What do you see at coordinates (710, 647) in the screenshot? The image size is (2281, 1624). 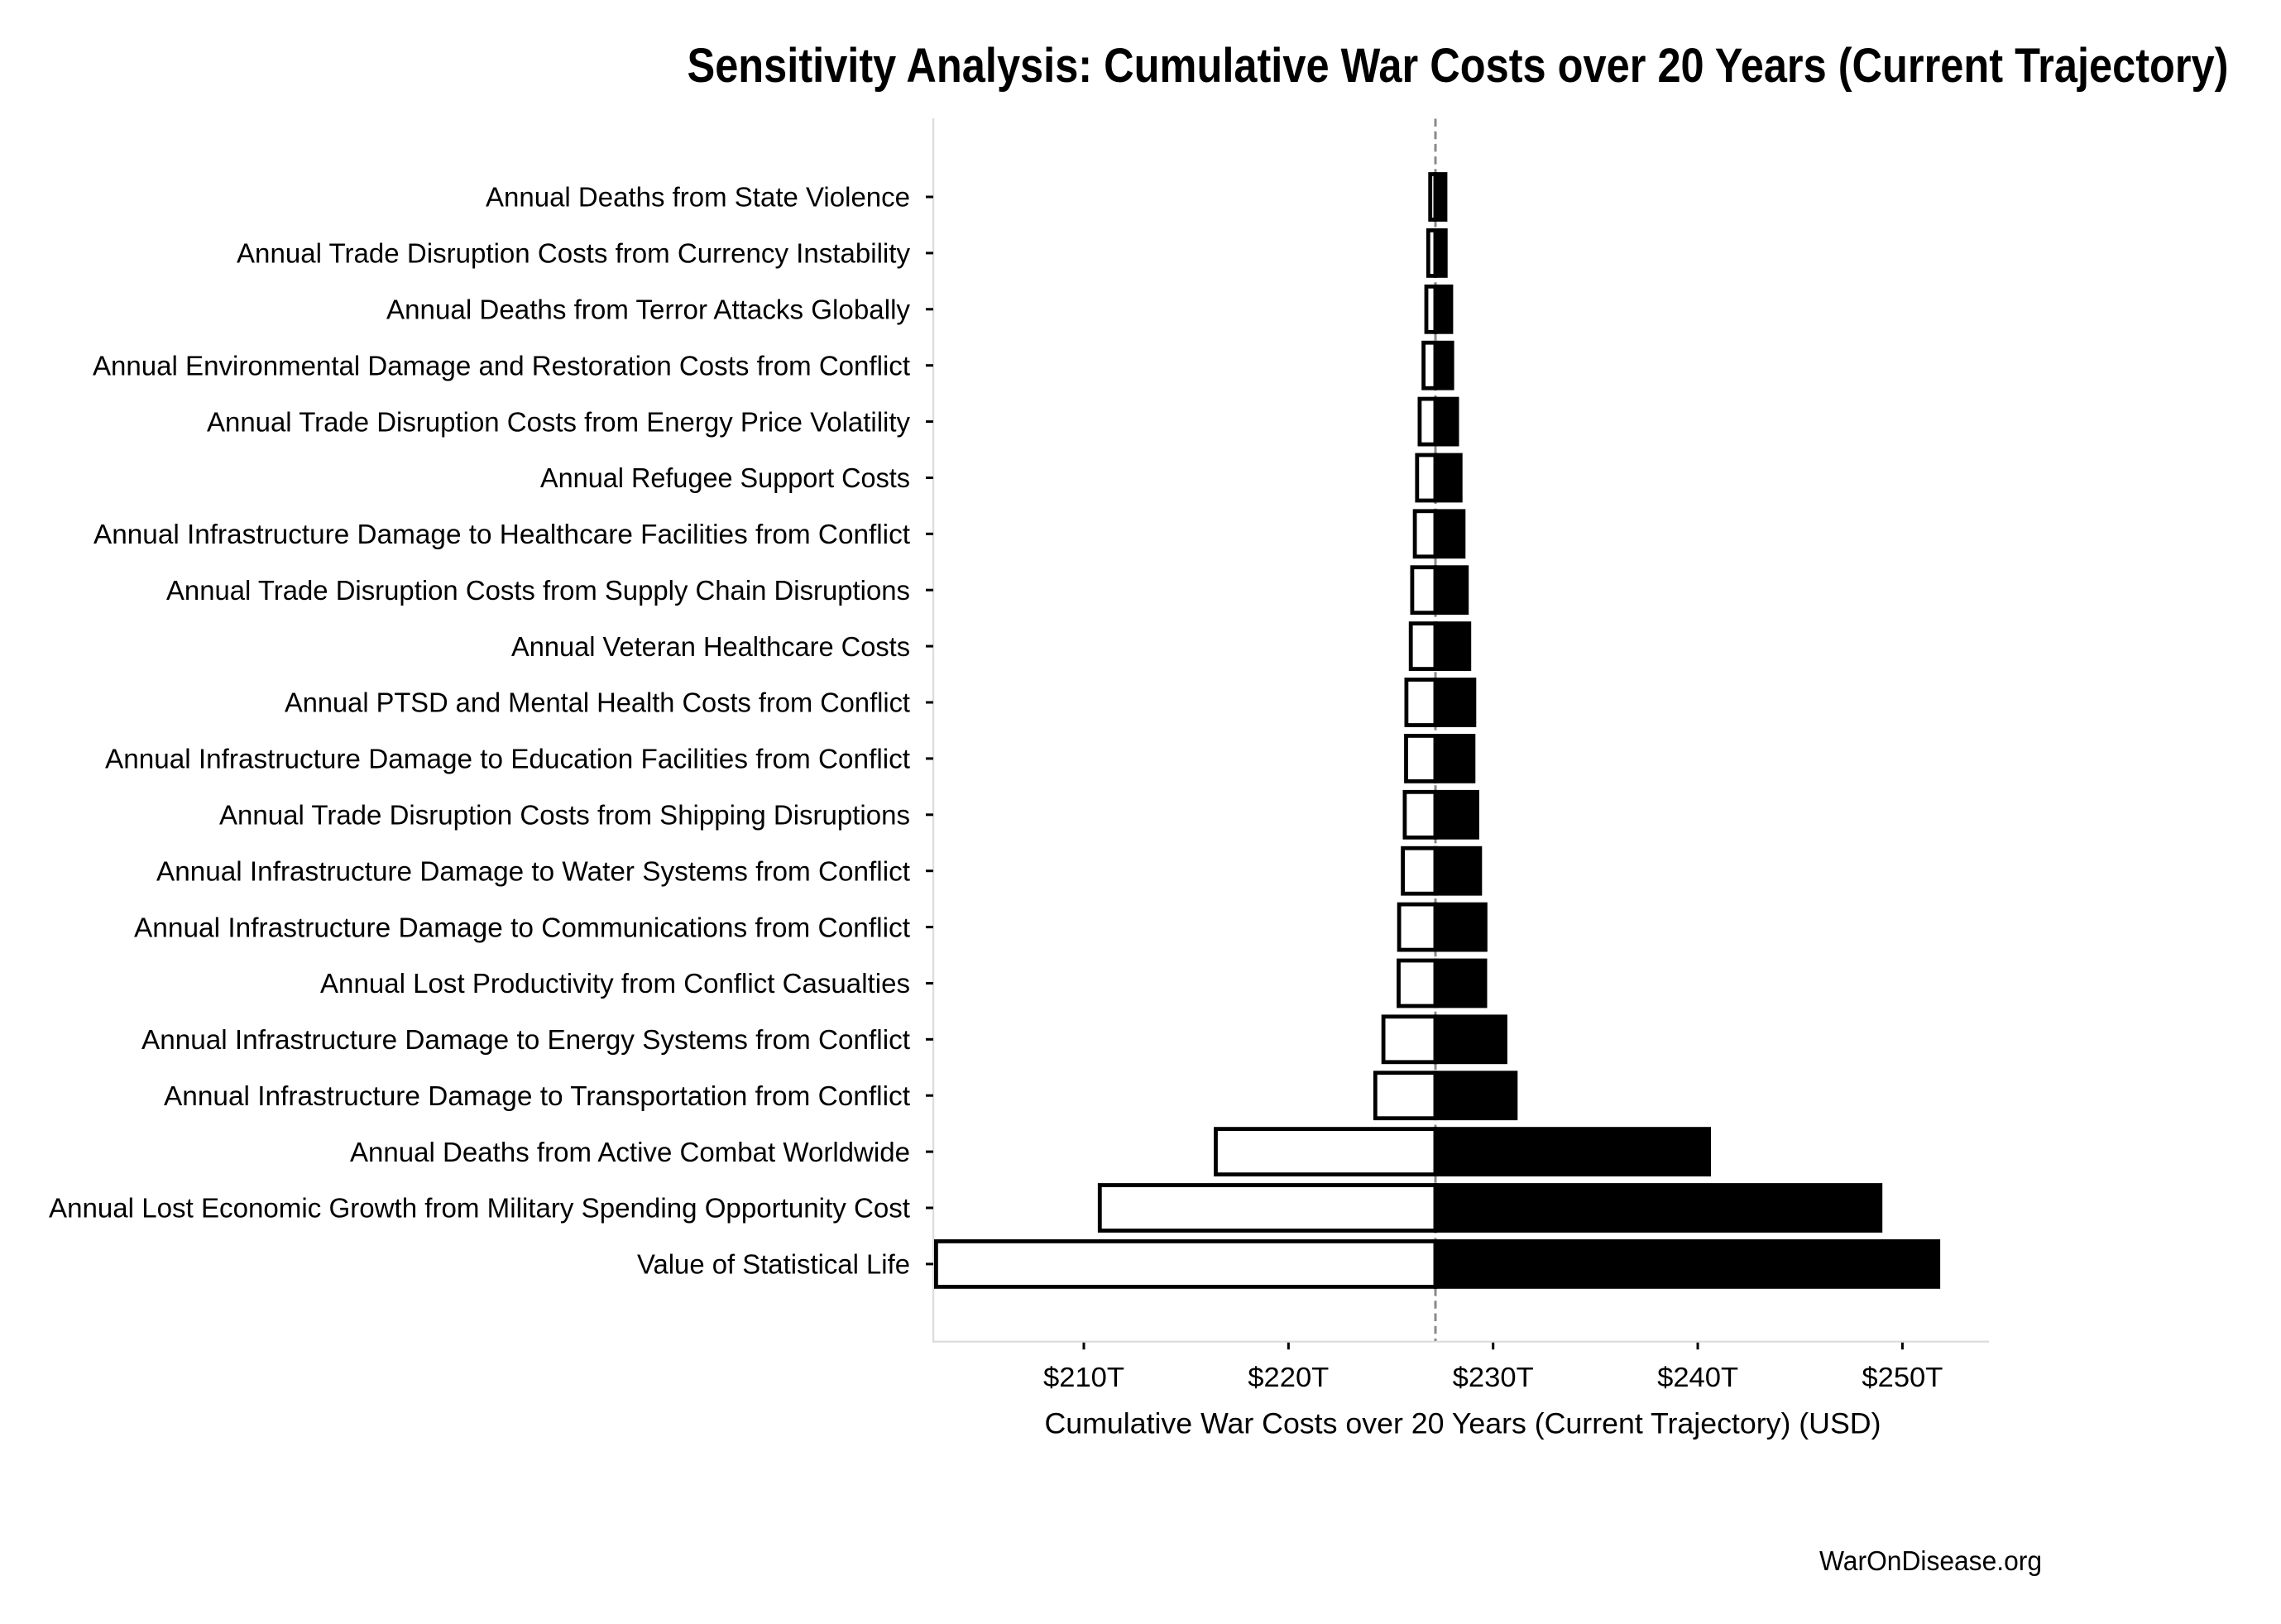 I see `svg-text:Annual Veteran Healthcare Cost: Annual Veteran Healthcare Costs` at bounding box center [710, 647].